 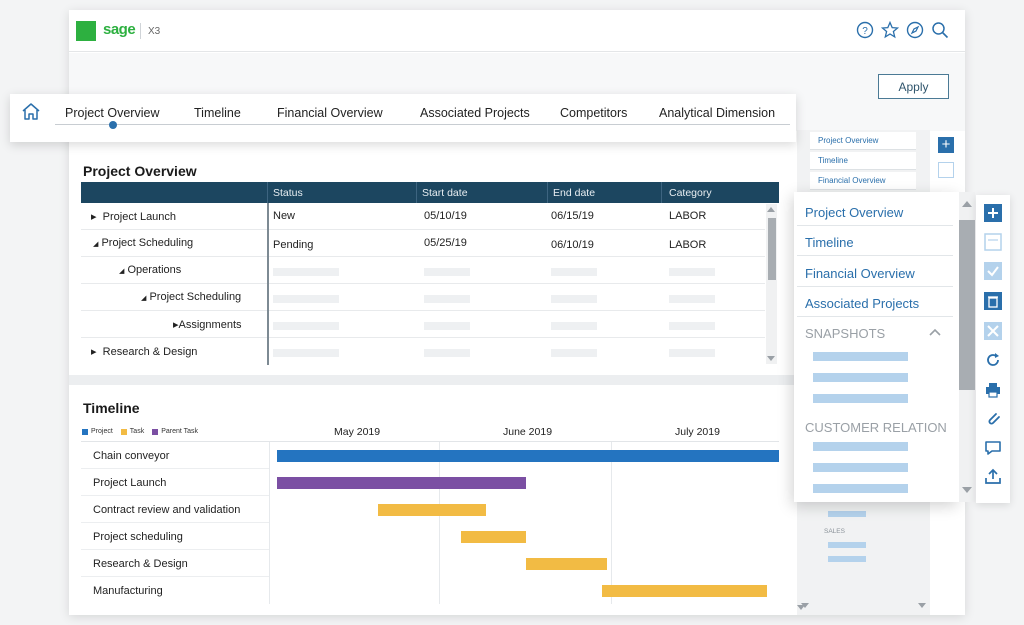 I want to click on upload-icon, so click(x=993, y=476).